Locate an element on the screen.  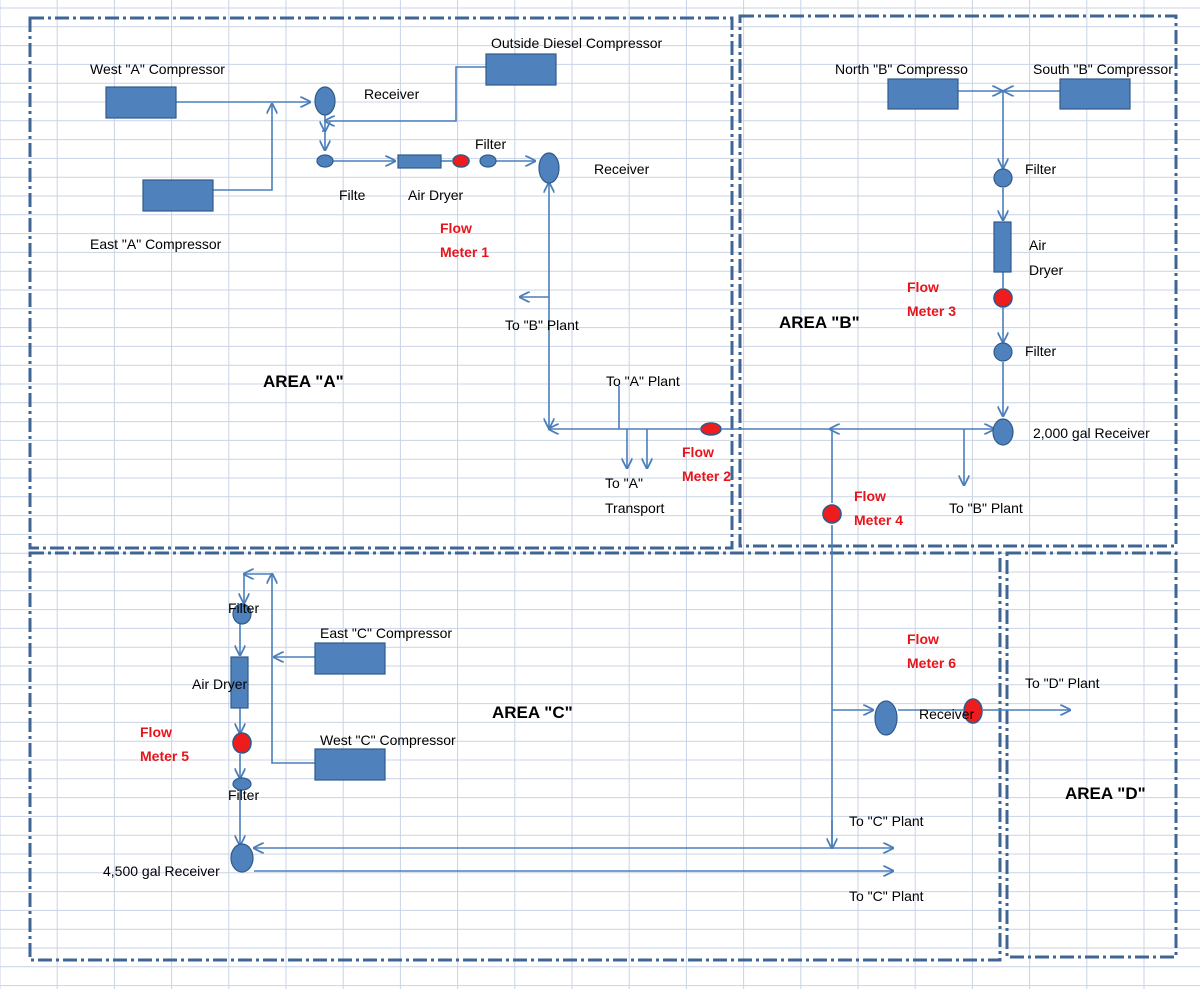
area-a-title: AREA "A" is located at coordinates (303, 381).